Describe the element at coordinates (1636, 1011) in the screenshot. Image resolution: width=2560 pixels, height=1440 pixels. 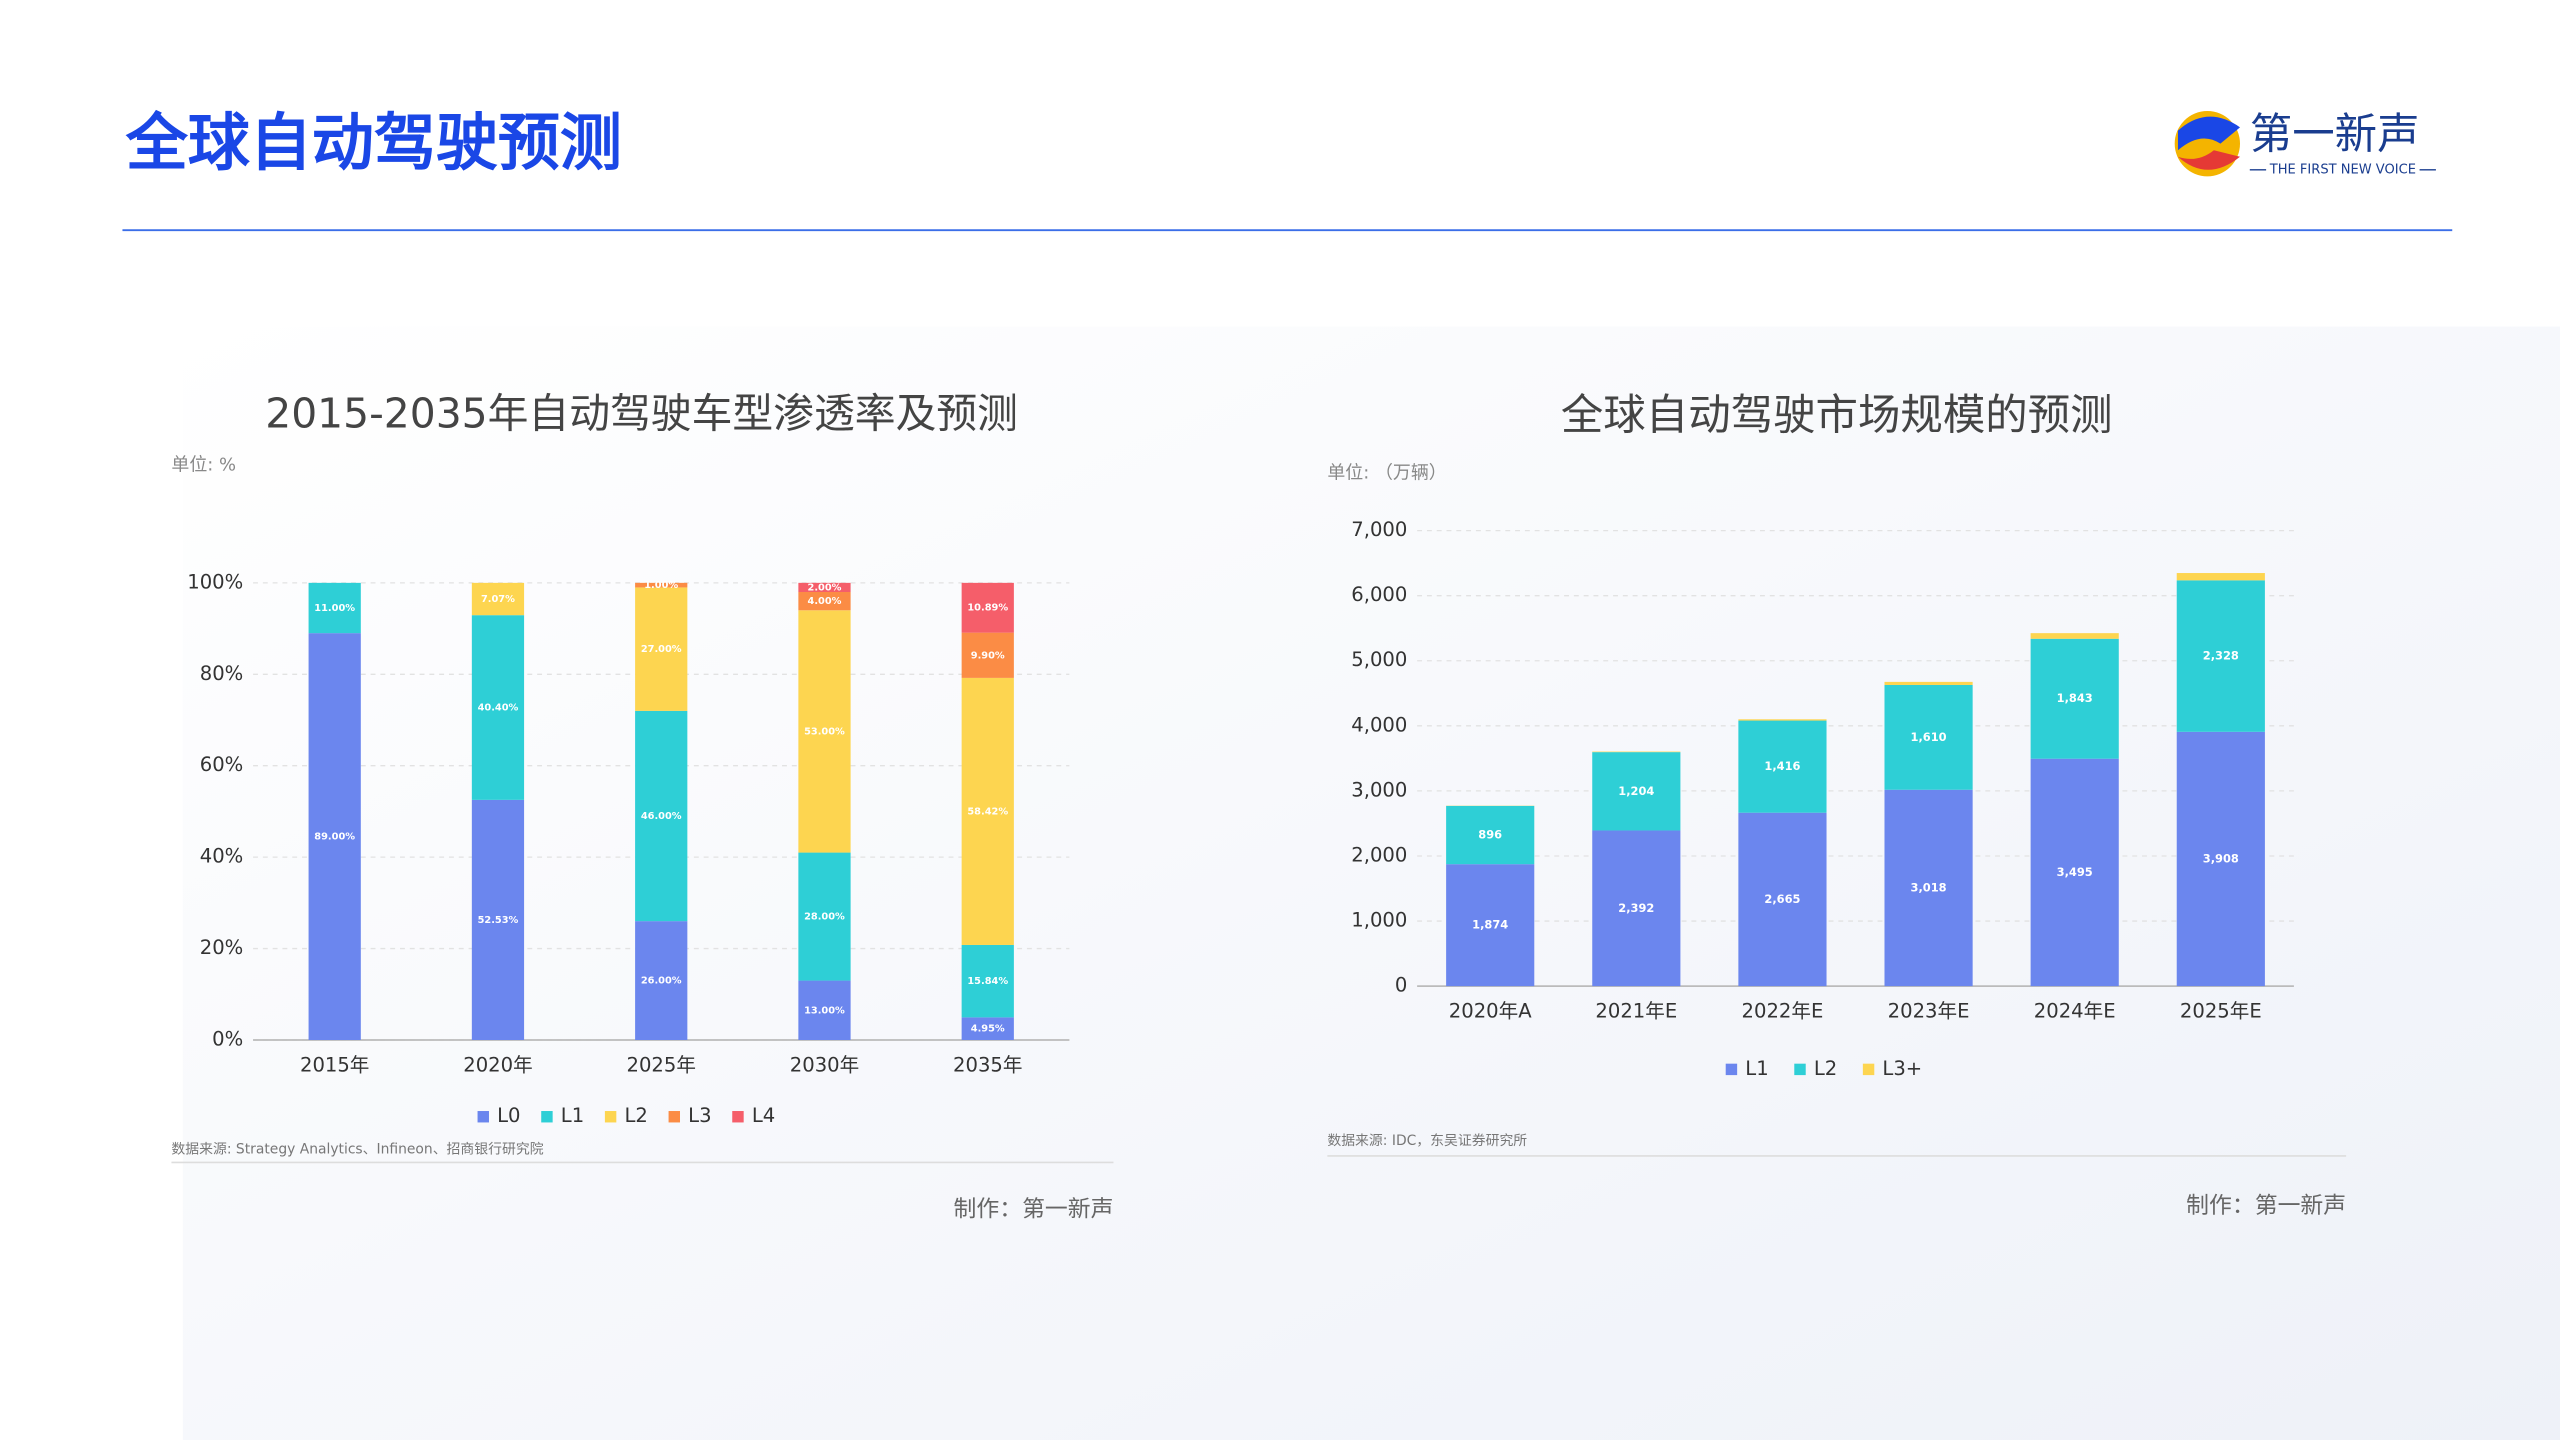
I see `x-tick-label: 2021年E` at that location.